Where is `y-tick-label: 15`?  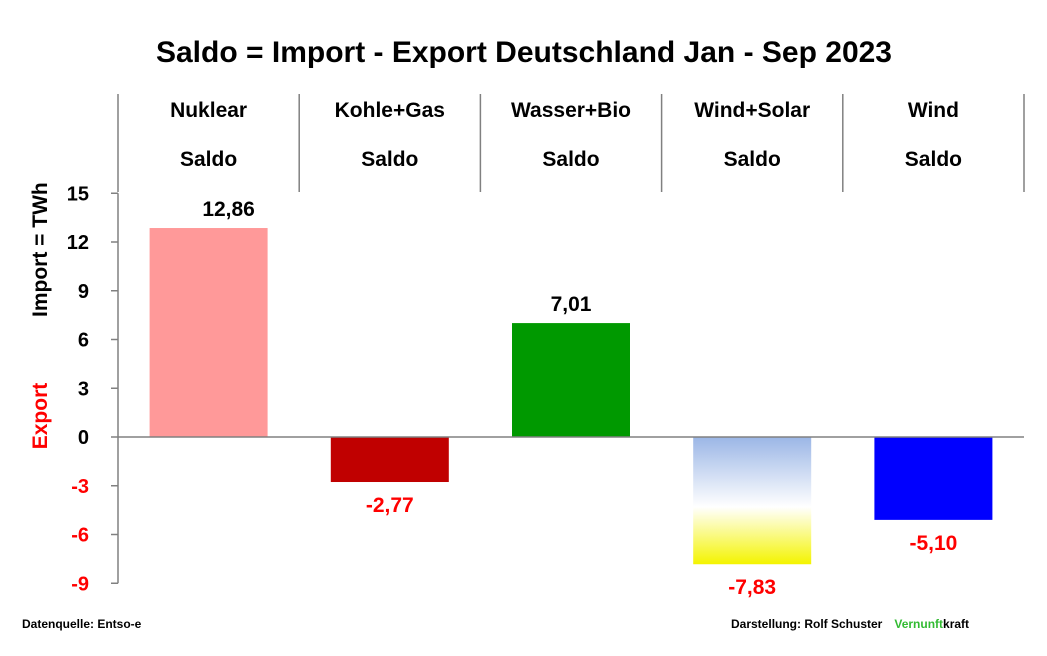 y-tick-label: 15 is located at coordinates (78, 194).